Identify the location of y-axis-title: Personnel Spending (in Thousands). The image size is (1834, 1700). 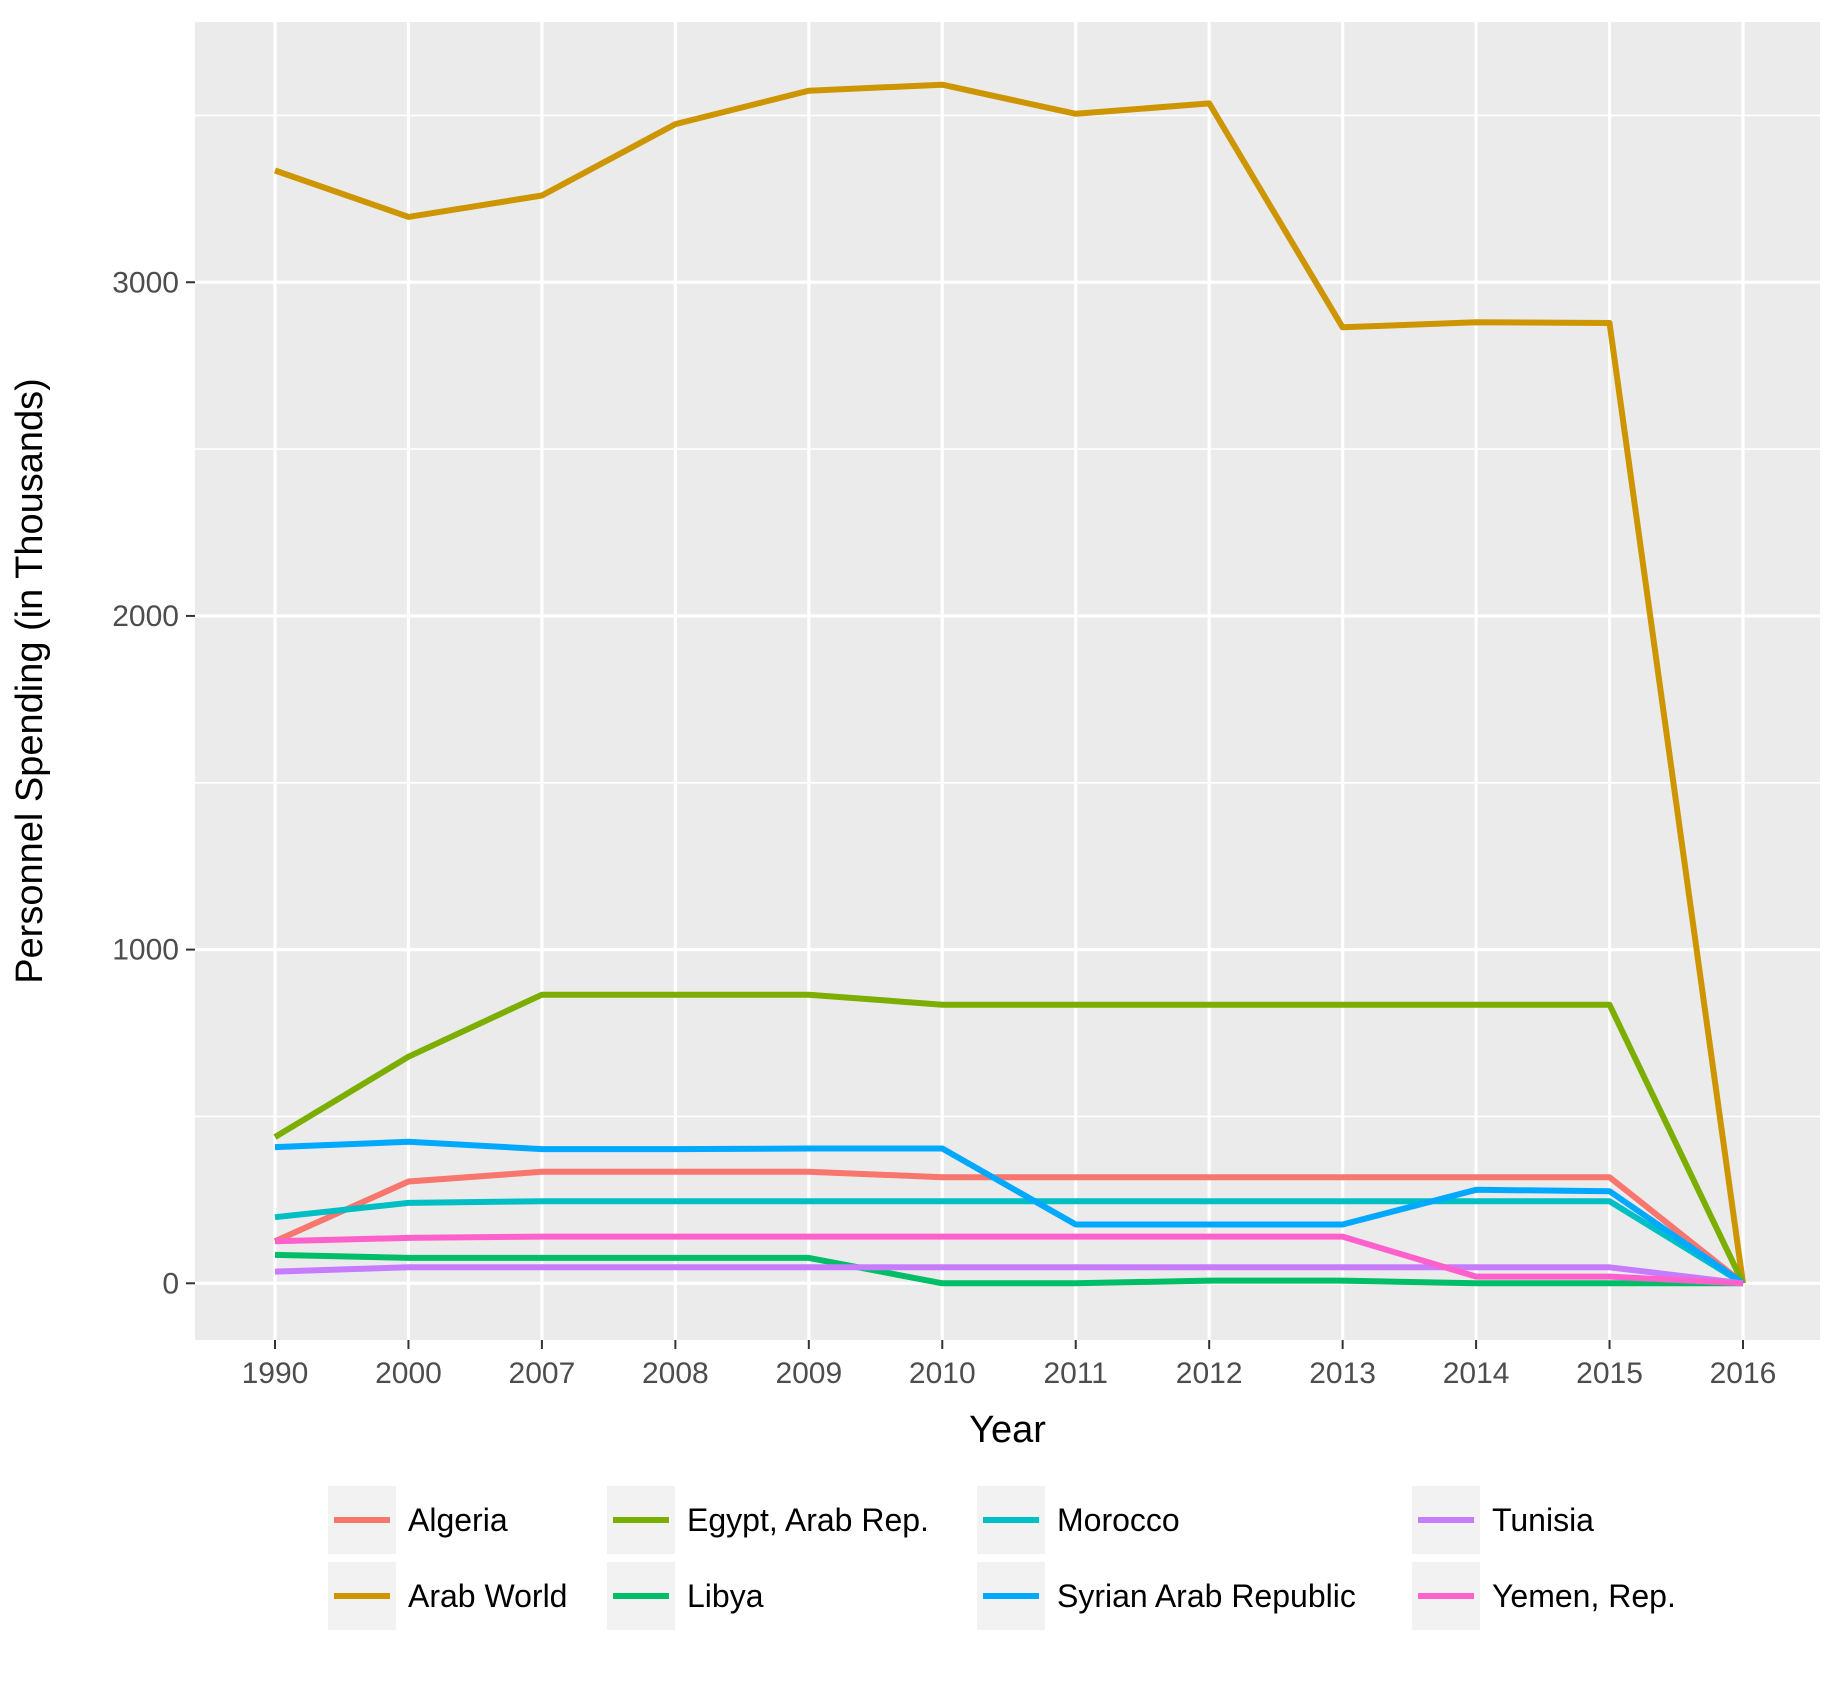
(30, 681).